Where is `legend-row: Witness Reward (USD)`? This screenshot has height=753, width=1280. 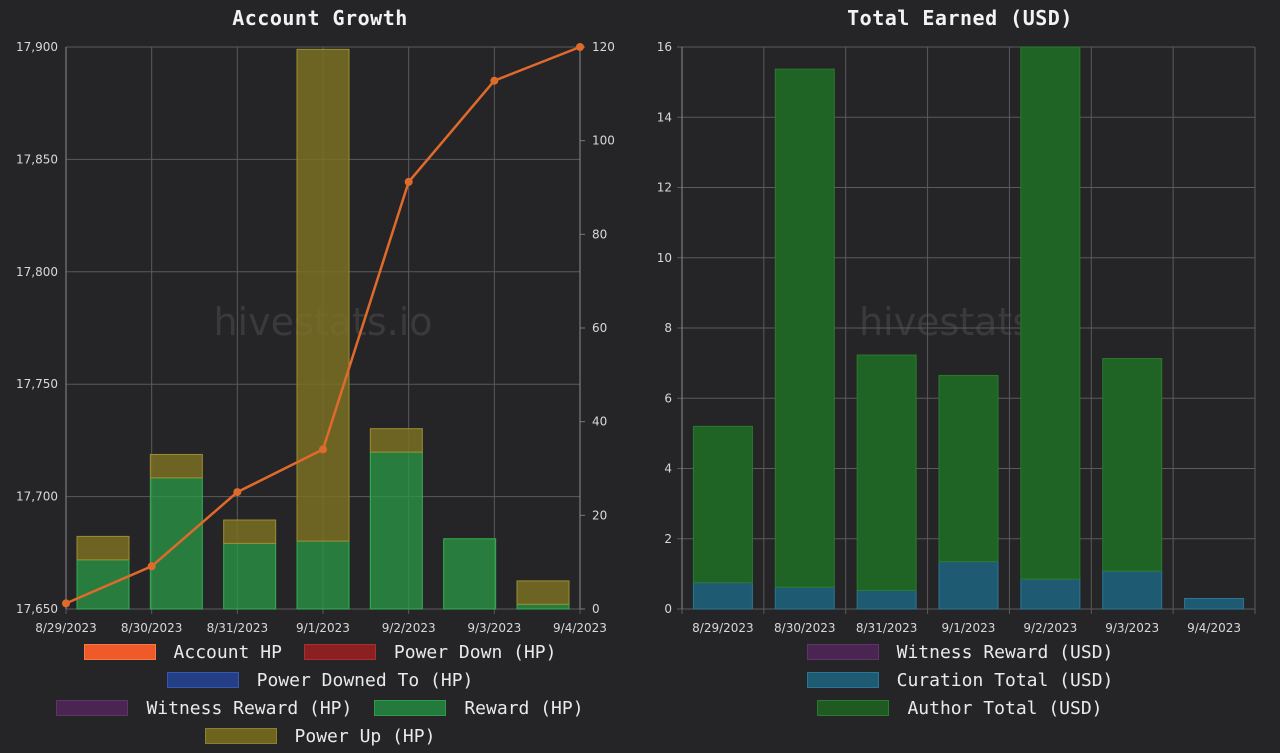
legend-row: Witness Reward (USD) is located at coordinates (960, 652).